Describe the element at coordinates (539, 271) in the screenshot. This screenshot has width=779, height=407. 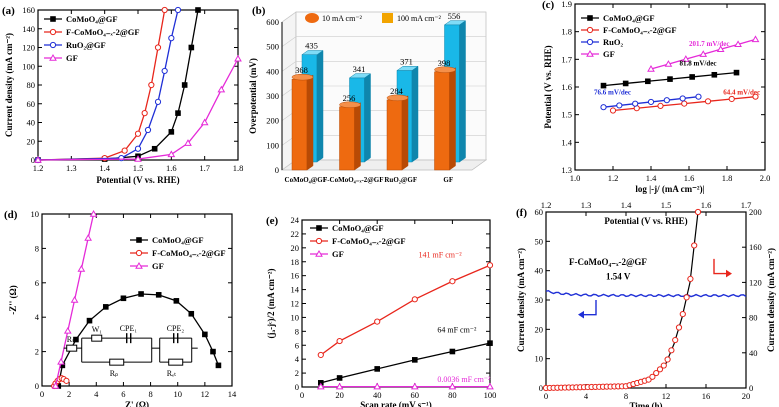
I see `y-tick-label: 40` at that location.